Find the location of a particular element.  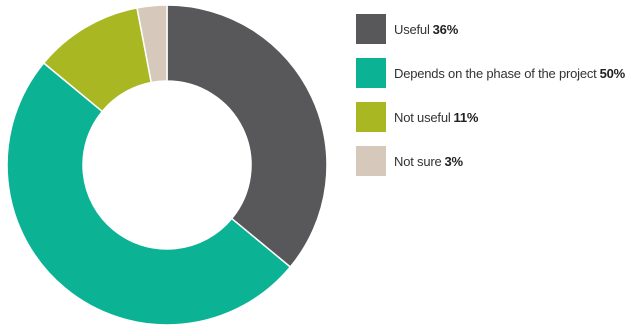

legend-label-not-sure: Not sure is located at coordinates (418, 161).